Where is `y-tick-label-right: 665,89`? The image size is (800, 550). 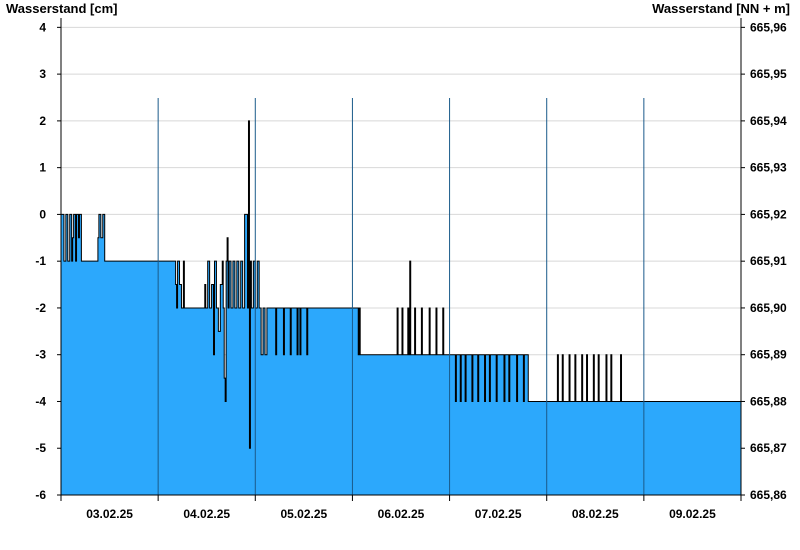
y-tick-label-right: 665,89 is located at coordinates (768, 355).